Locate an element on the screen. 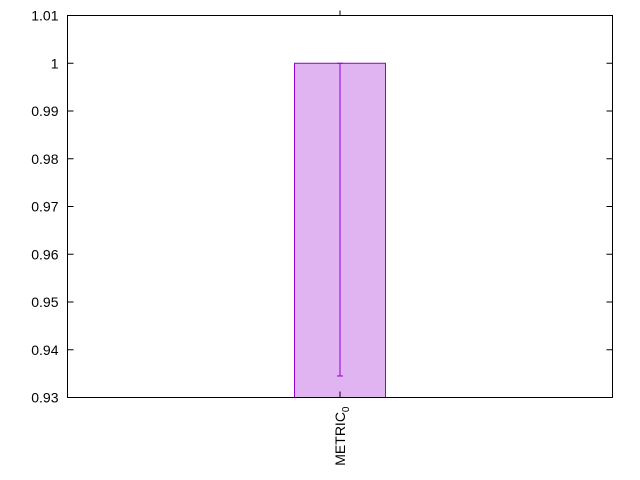  y-tick-label: 0.95 is located at coordinates (44, 302).